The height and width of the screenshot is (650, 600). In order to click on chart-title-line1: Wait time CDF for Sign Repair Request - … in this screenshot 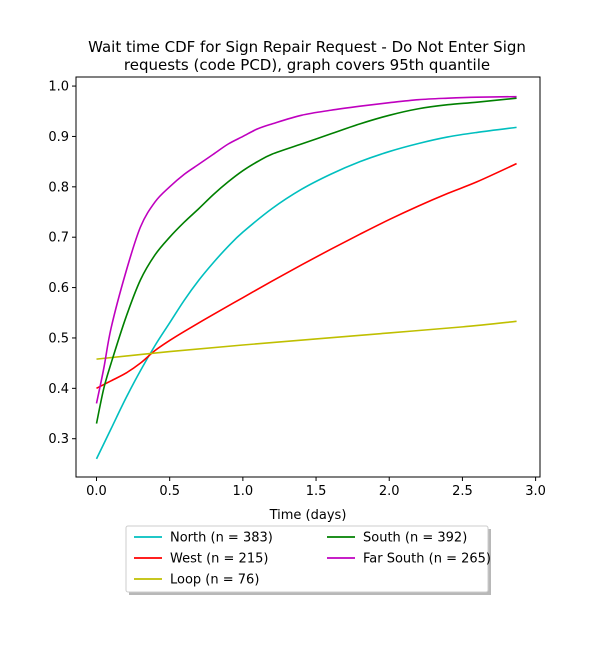, I will do `click(307, 47)`.